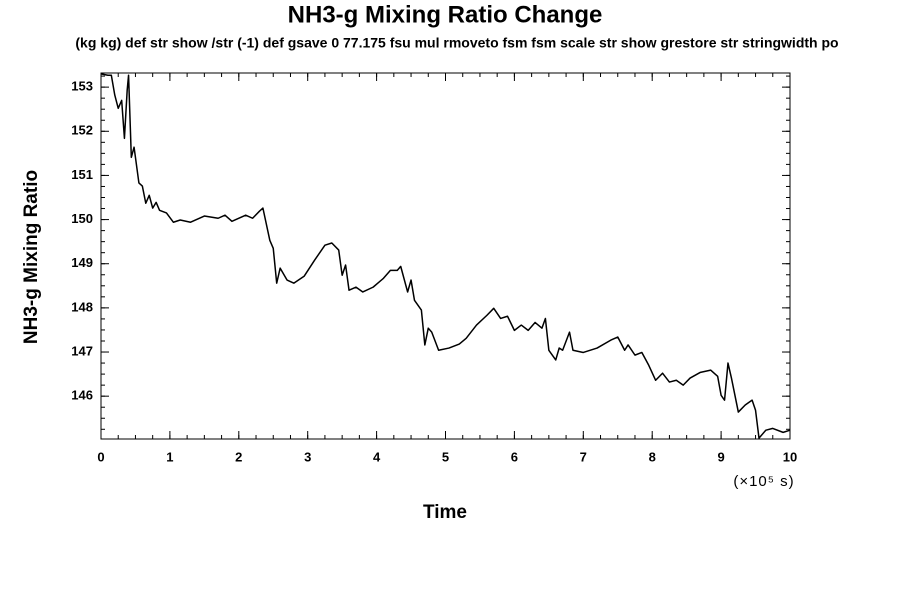  I want to click on y-tick-label: 153, so click(82, 86).